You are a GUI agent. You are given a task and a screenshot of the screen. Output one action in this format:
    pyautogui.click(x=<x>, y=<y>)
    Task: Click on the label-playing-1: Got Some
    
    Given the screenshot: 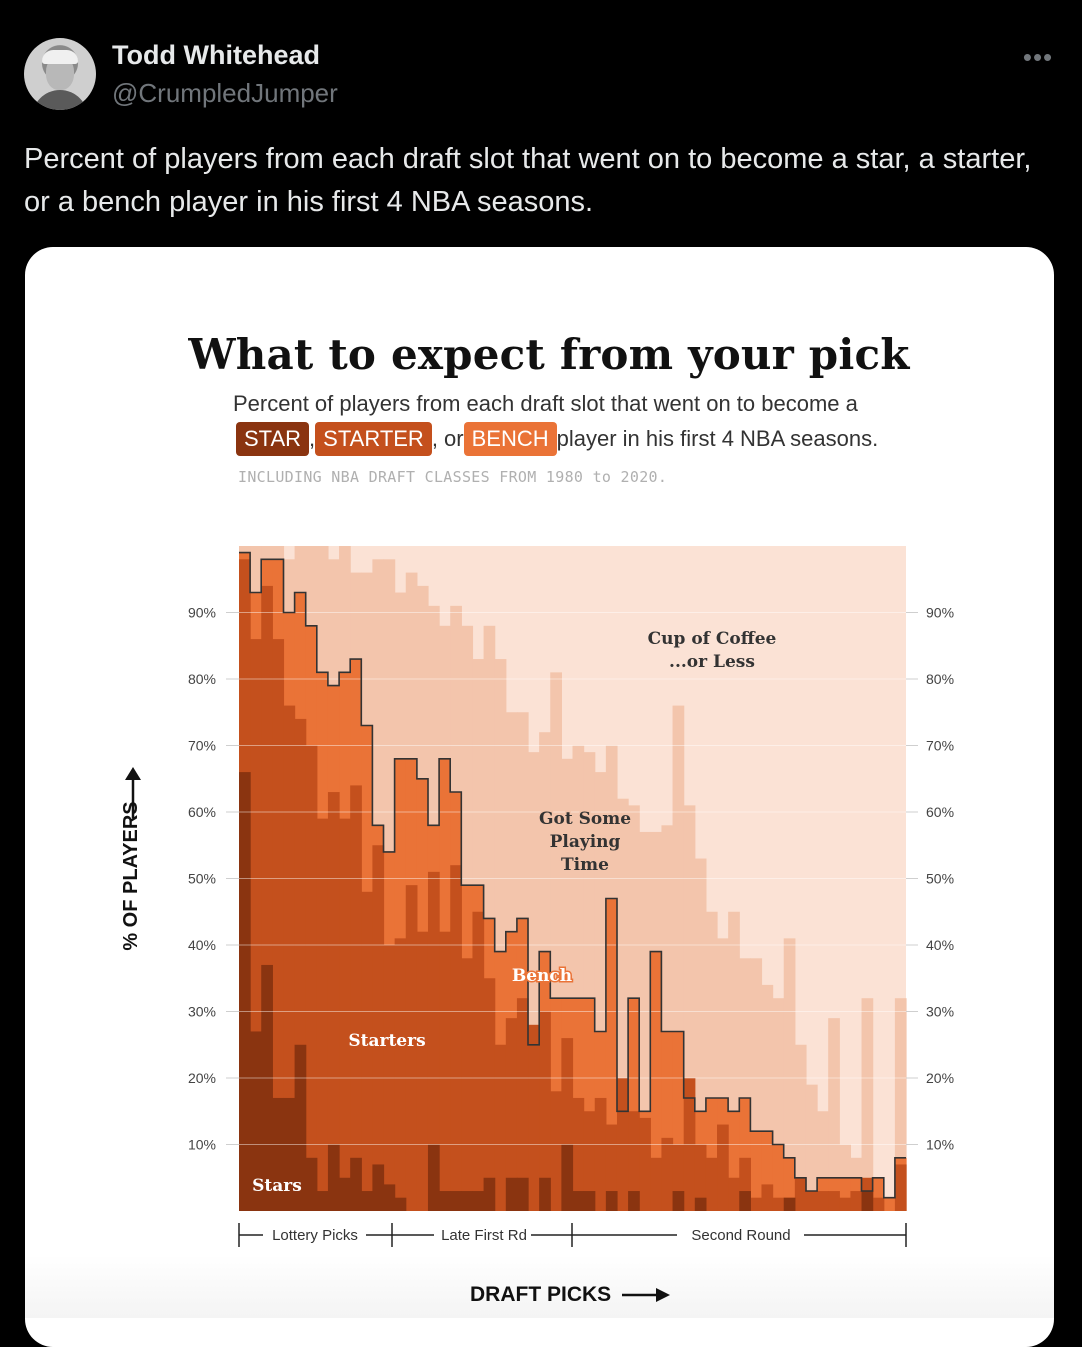 What is the action you would take?
    pyautogui.click(x=585, y=819)
    